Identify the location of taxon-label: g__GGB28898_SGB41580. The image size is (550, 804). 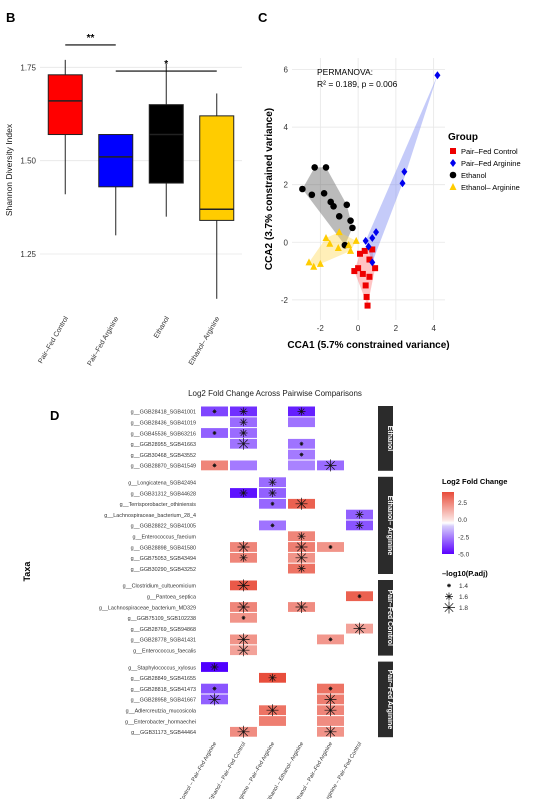
(163, 548).